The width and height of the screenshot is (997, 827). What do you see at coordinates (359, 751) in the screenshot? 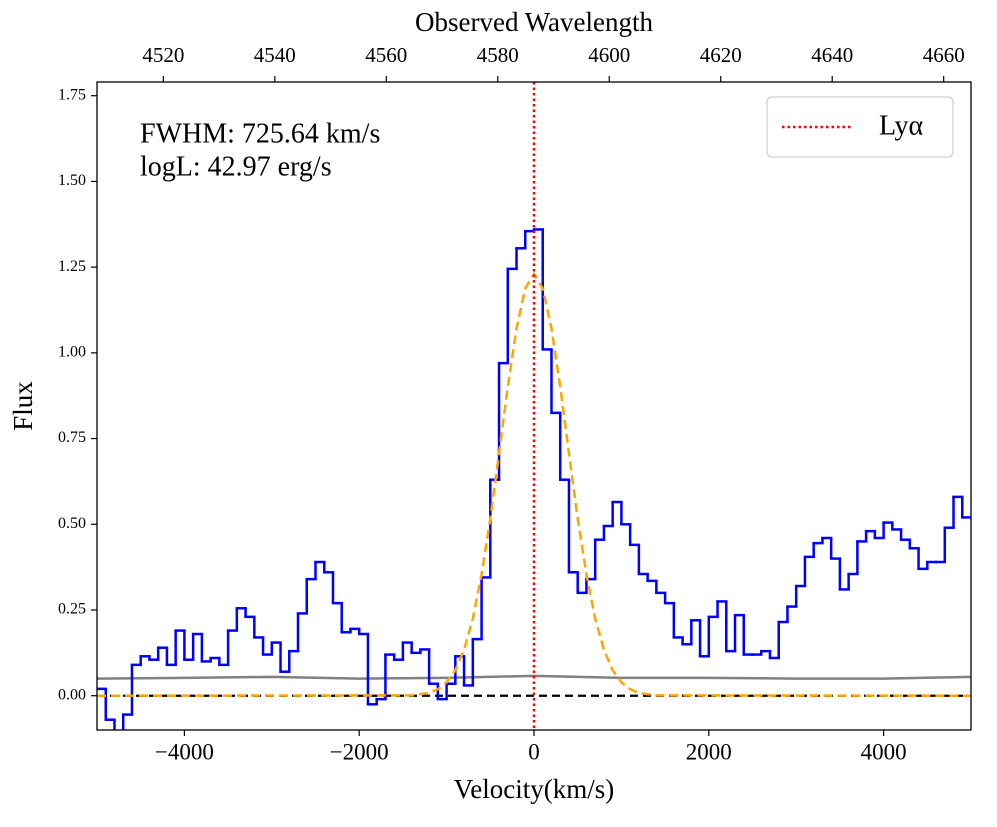
I see `x-tick-label: −2000` at bounding box center [359, 751].